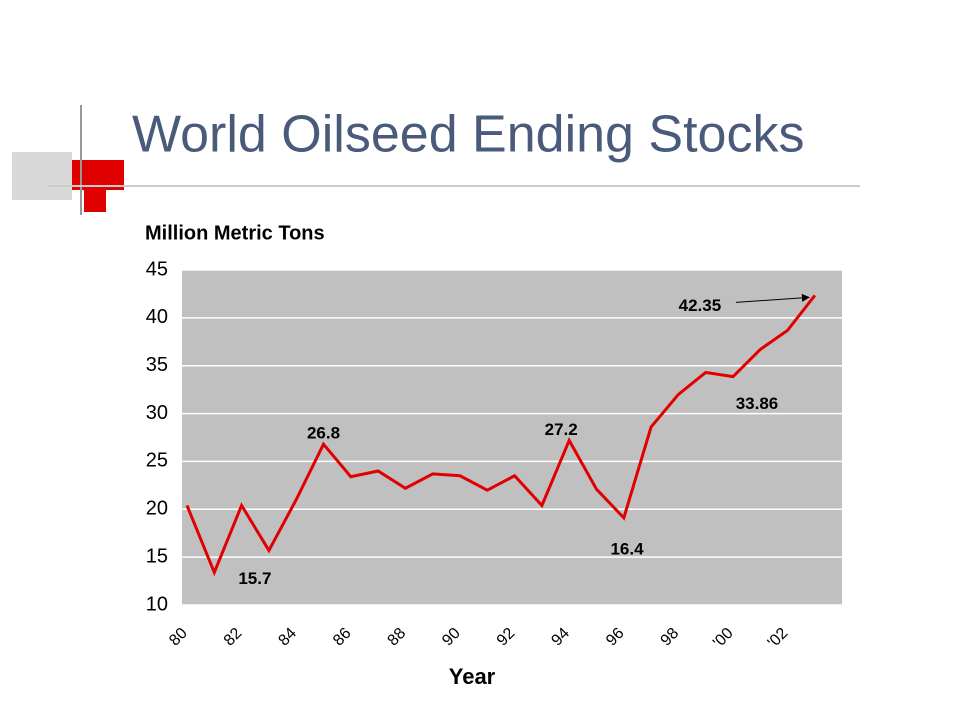 The height and width of the screenshot is (720, 960). Describe the element at coordinates (615, 637) in the screenshot. I see `x-tick-label: 96` at that location.